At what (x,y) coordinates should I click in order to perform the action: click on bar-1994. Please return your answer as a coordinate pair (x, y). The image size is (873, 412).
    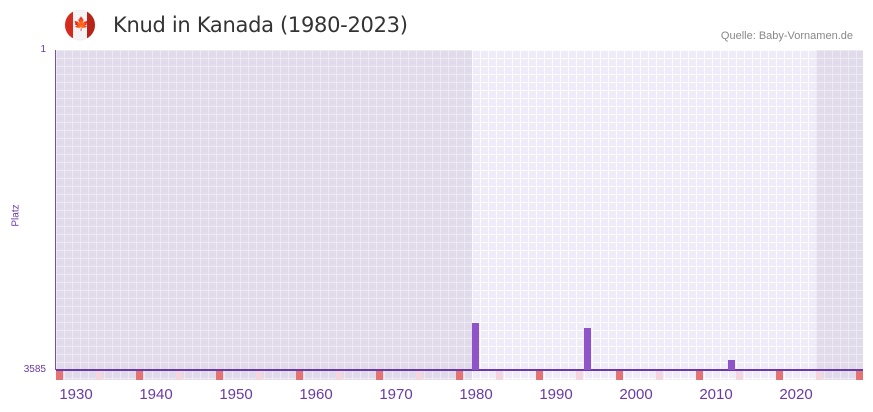
    Looking at the image, I should click on (587, 349).